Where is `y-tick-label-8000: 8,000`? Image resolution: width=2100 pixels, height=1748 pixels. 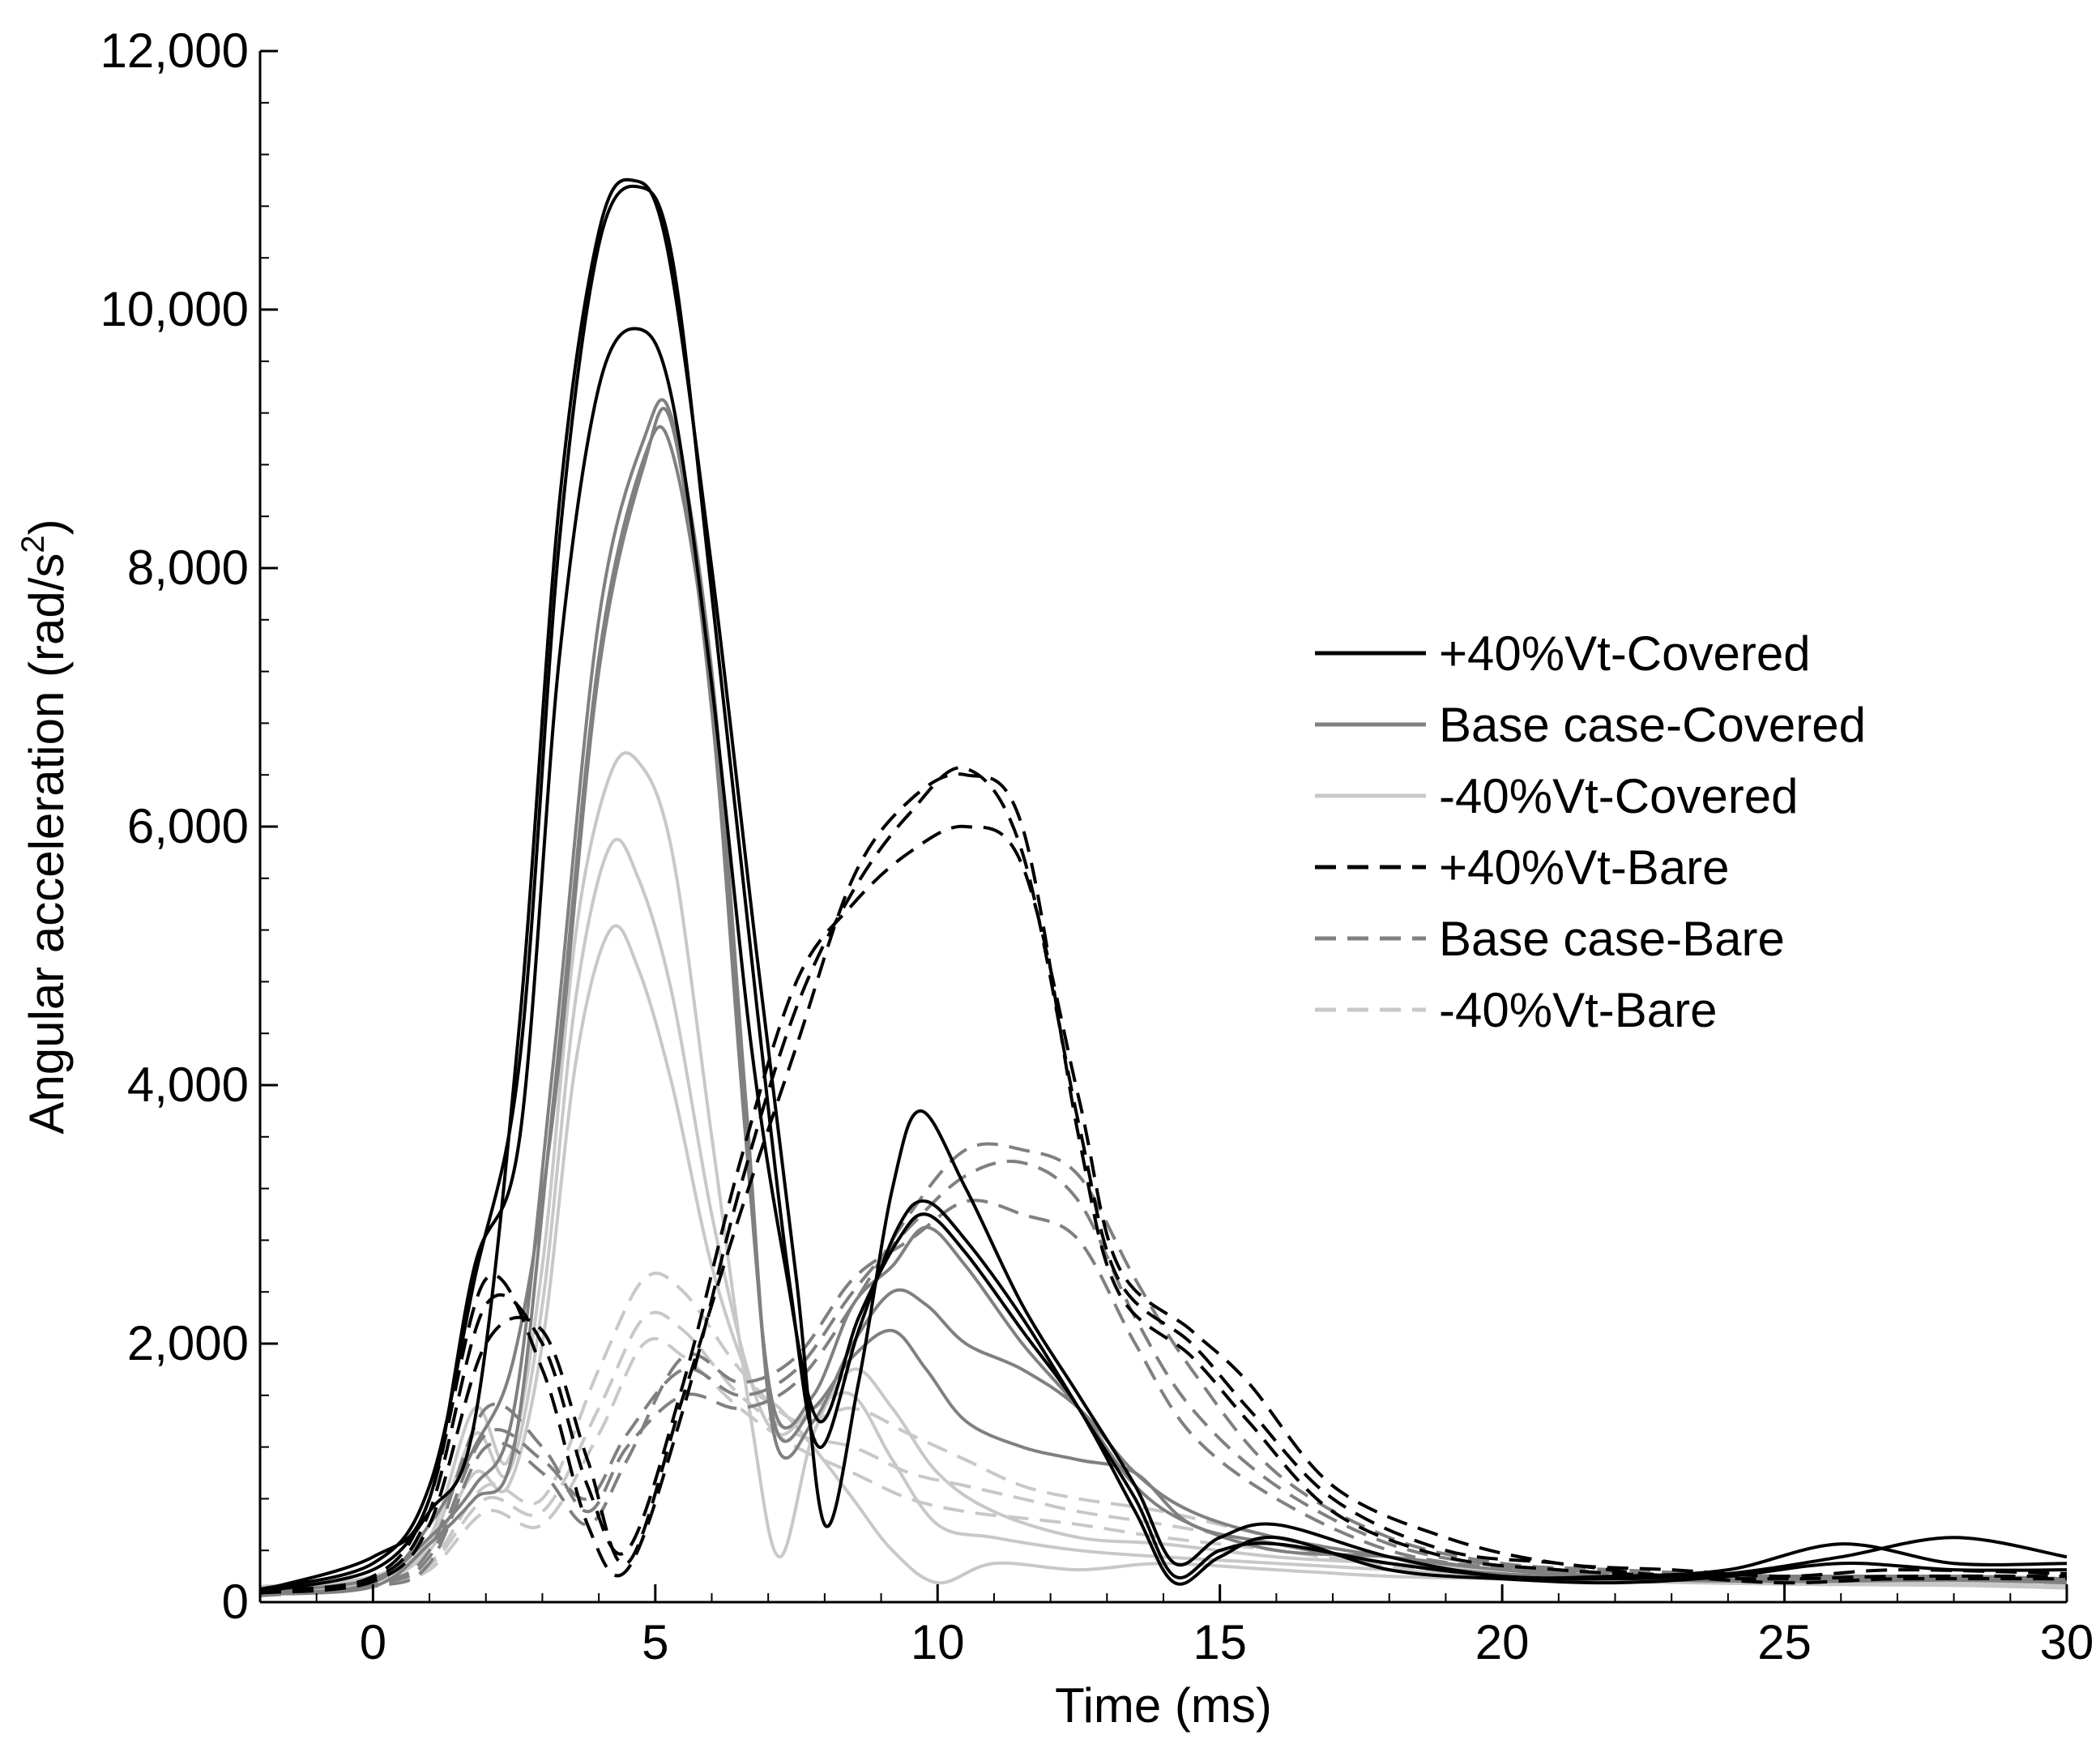
y-tick-label-8000: 8,000 is located at coordinates (188, 568).